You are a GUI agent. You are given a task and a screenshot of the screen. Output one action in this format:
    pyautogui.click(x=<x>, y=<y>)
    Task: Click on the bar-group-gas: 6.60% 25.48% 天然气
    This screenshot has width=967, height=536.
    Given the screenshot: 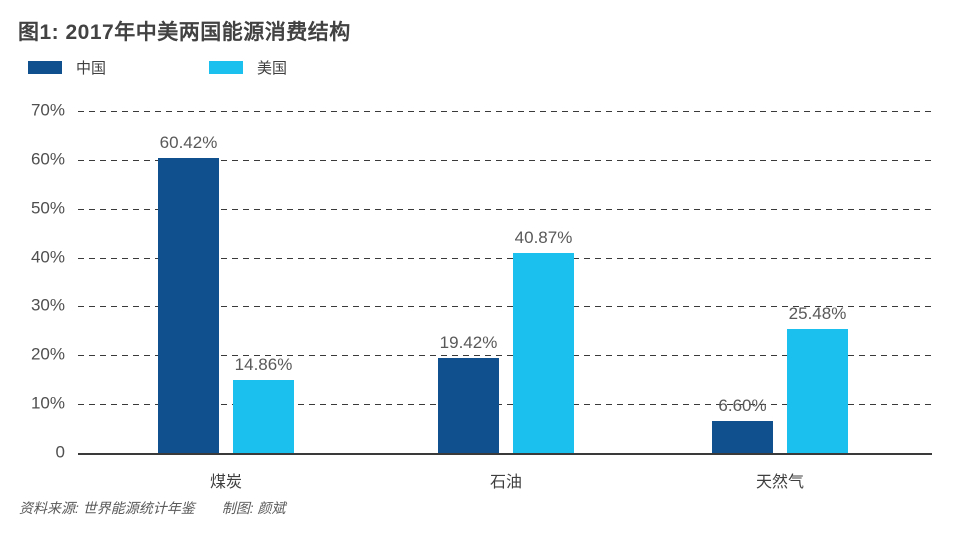 What is the action you would take?
    pyautogui.click(x=780, y=301)
    